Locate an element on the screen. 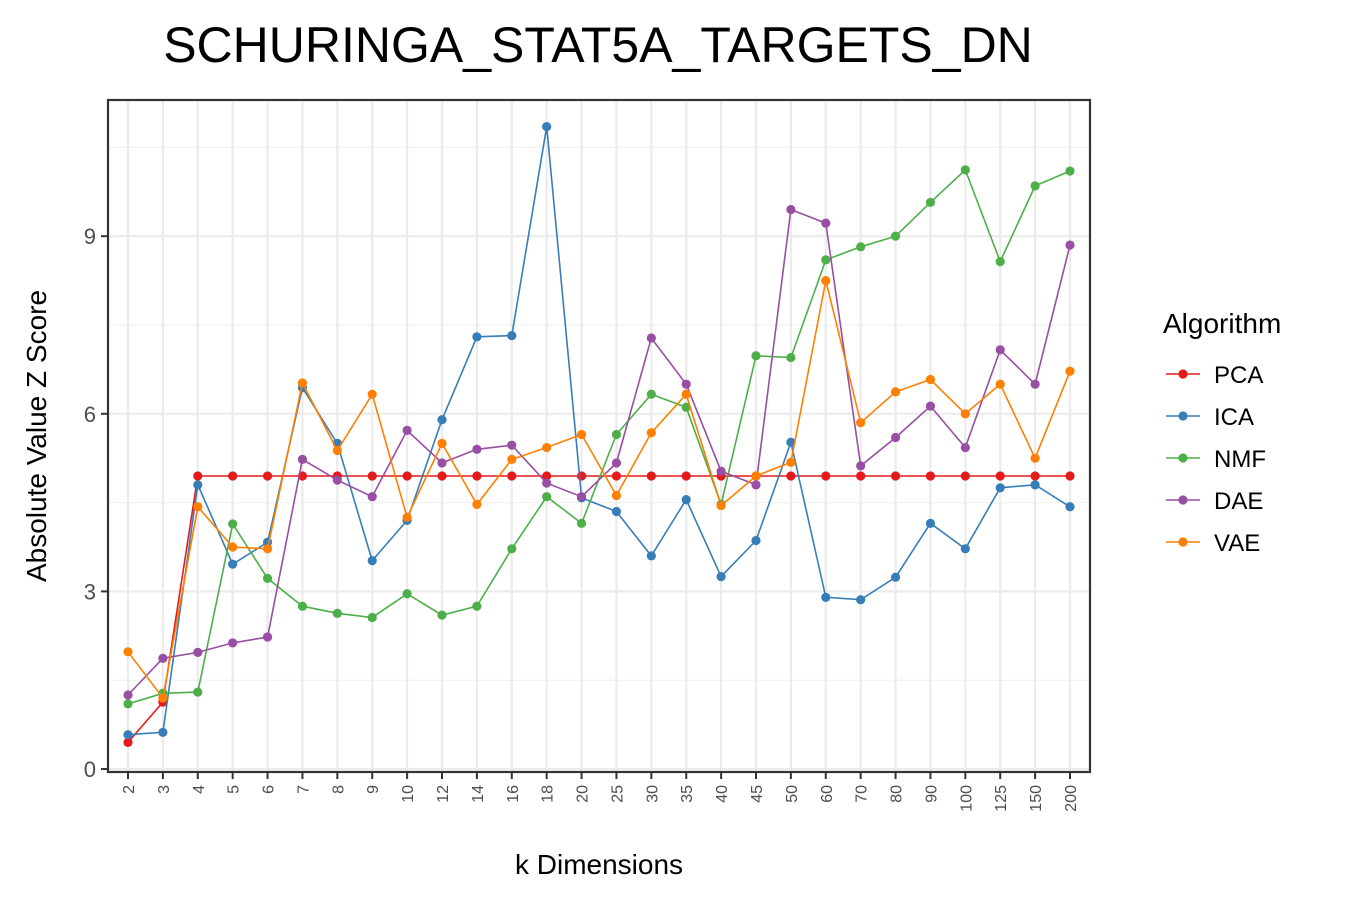 The height and width of the screenshot is (900, 1350). legend-label-dae: DAE is located at coordinates (1238, 501).